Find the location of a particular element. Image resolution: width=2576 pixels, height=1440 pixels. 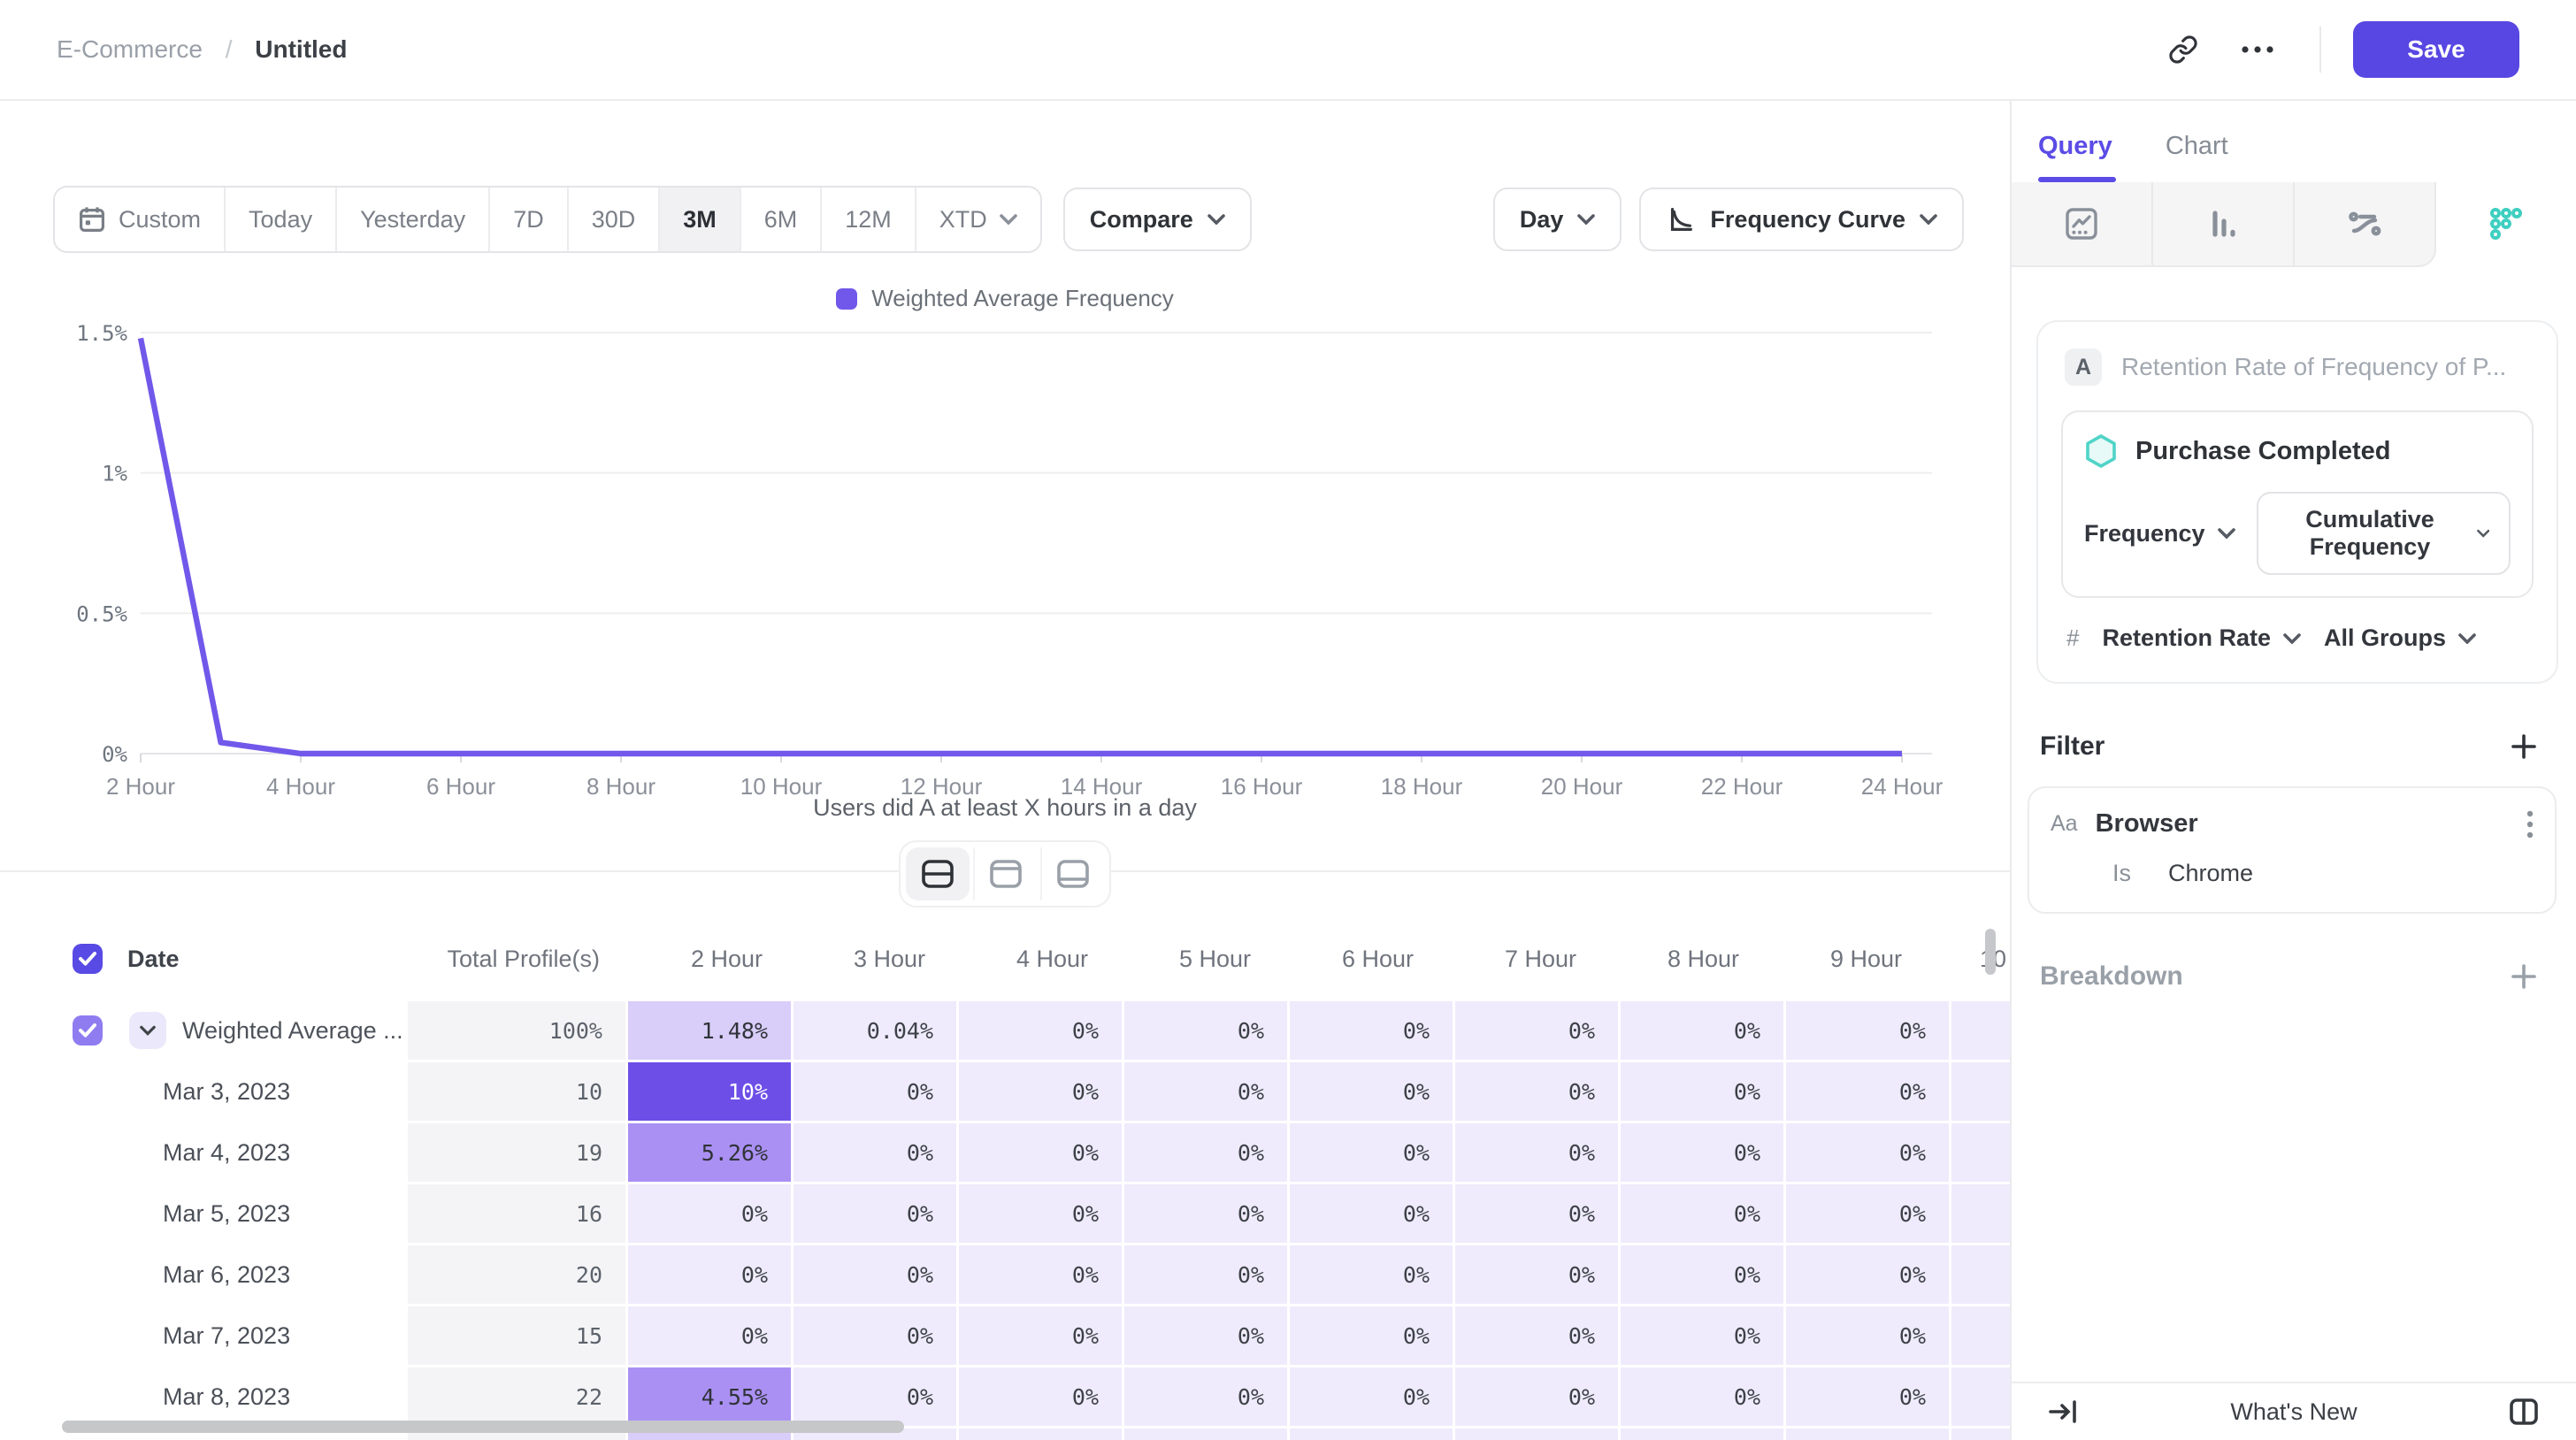

plus-icon is located at coordinates (2523, 746).